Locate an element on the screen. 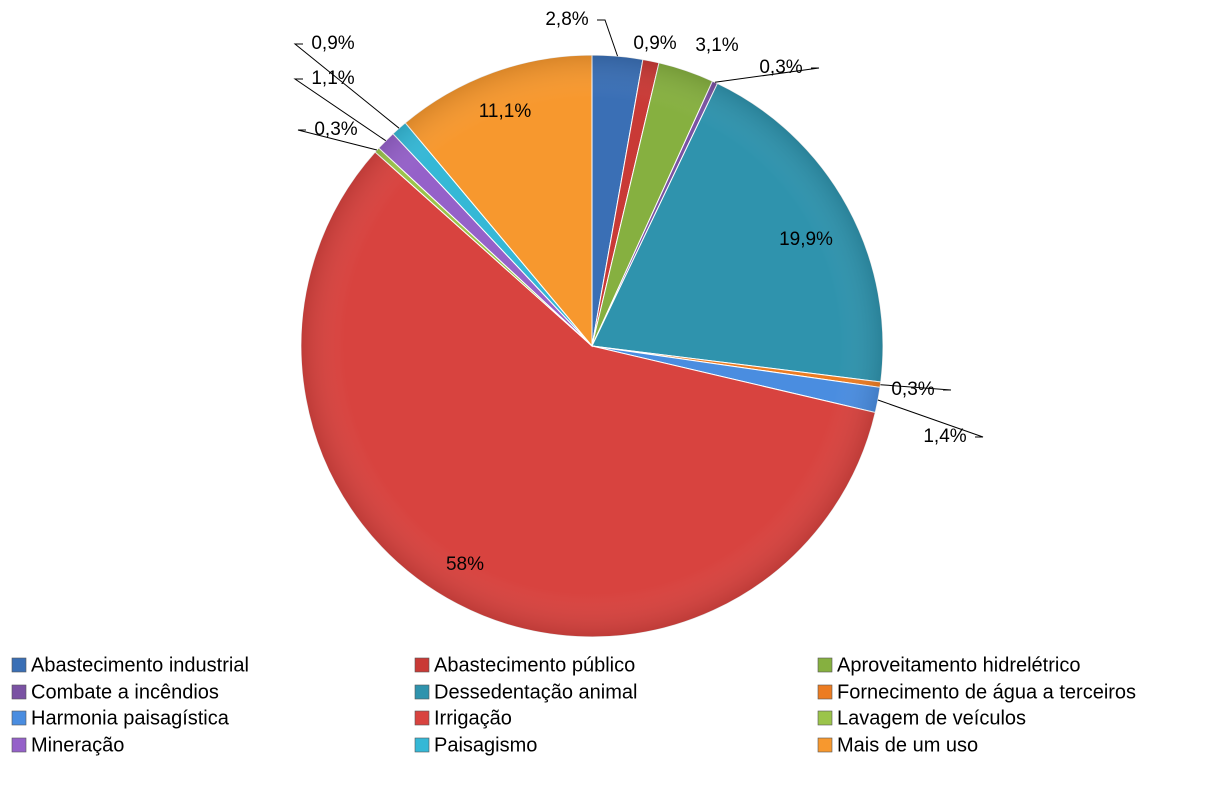 The height and width of the screenshot is (792, 1212). legend-label: Abastecimento público is located at coordinates (534, 665).